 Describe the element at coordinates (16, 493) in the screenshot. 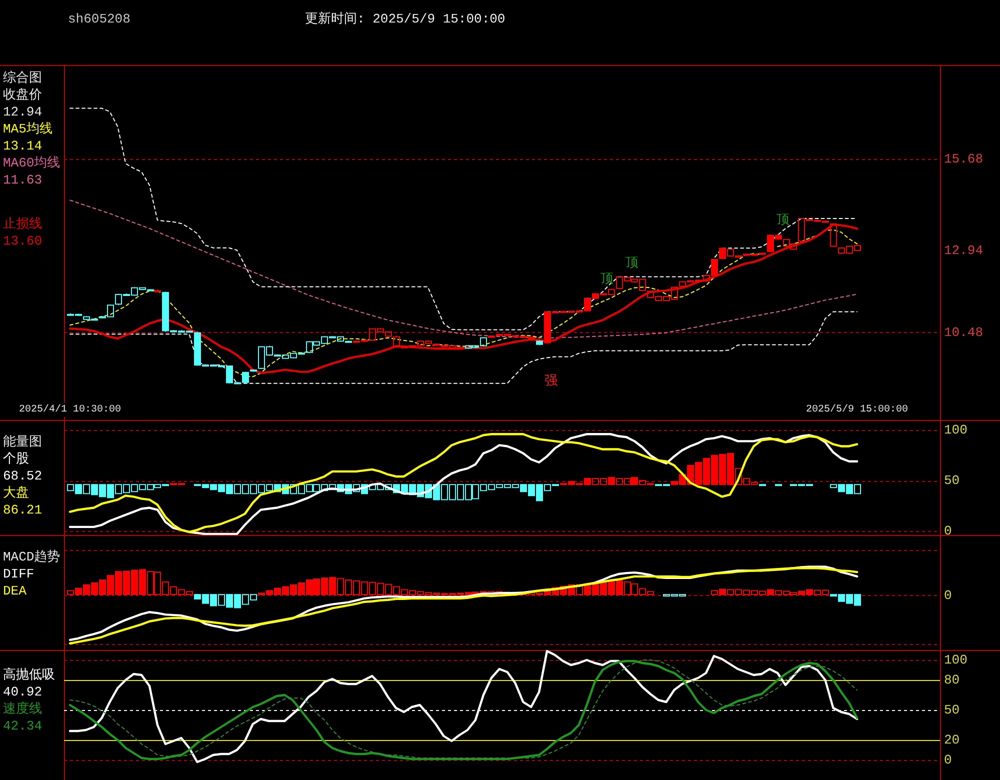

I see `text: 大盘` at that location.